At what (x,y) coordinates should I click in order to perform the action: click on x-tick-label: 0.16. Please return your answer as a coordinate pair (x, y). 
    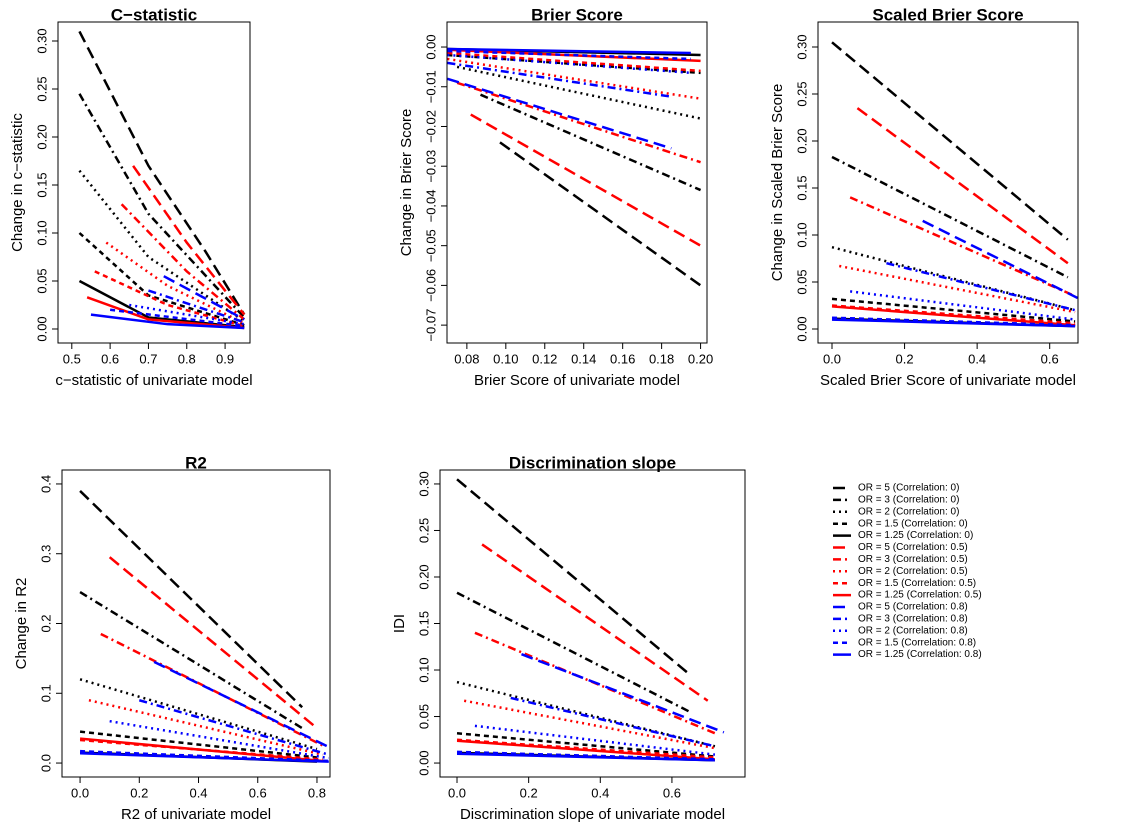
    Looking at the image, I should click on (622, 358).